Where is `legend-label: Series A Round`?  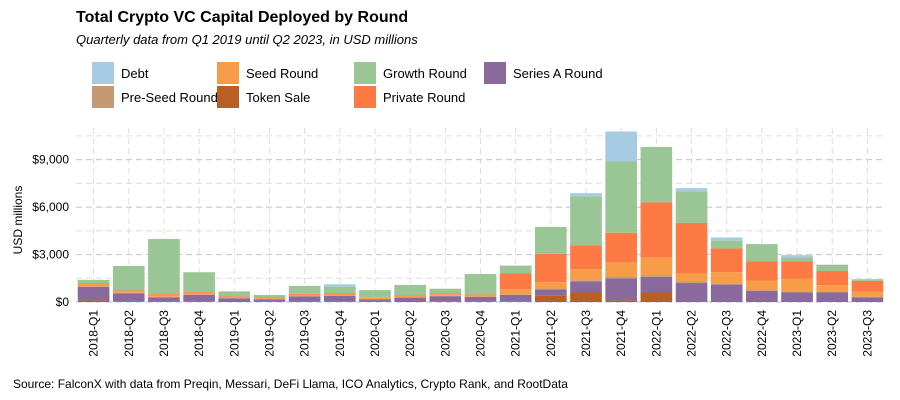
legend-label: Series A Round is located at coordinates (558, 73).